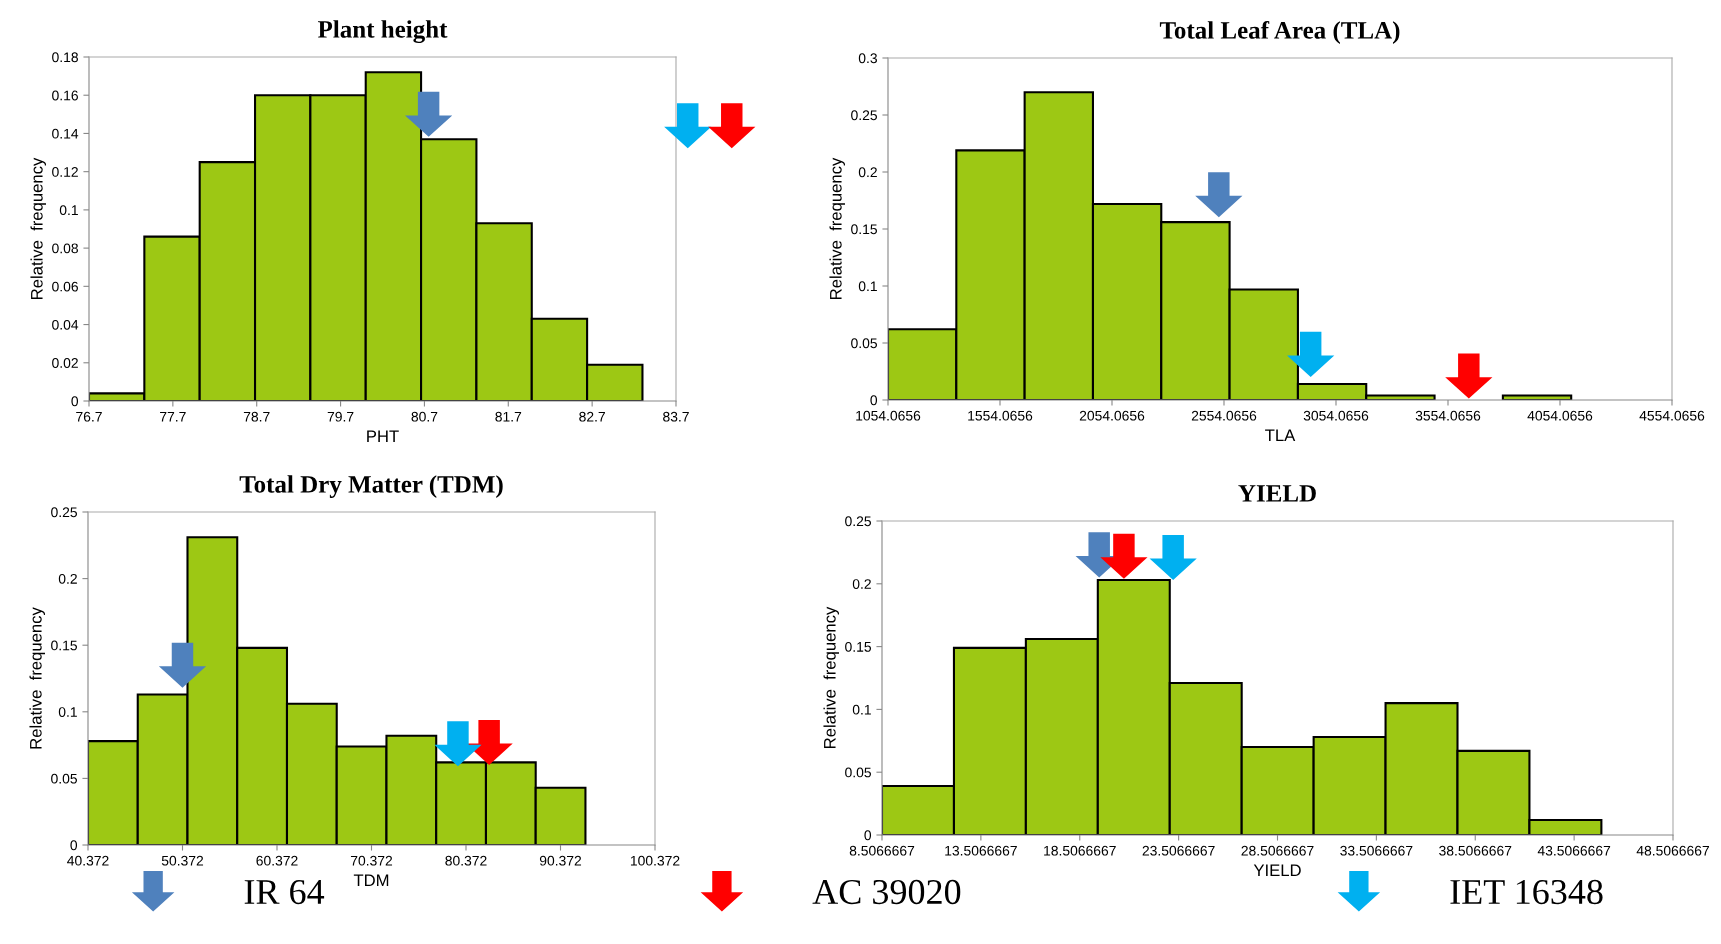 This screenshot has width=1721, height=944. Describe the element at coordinates (89, 416) in the screenshot. I see `x-tick-label: 76.7` at that location.